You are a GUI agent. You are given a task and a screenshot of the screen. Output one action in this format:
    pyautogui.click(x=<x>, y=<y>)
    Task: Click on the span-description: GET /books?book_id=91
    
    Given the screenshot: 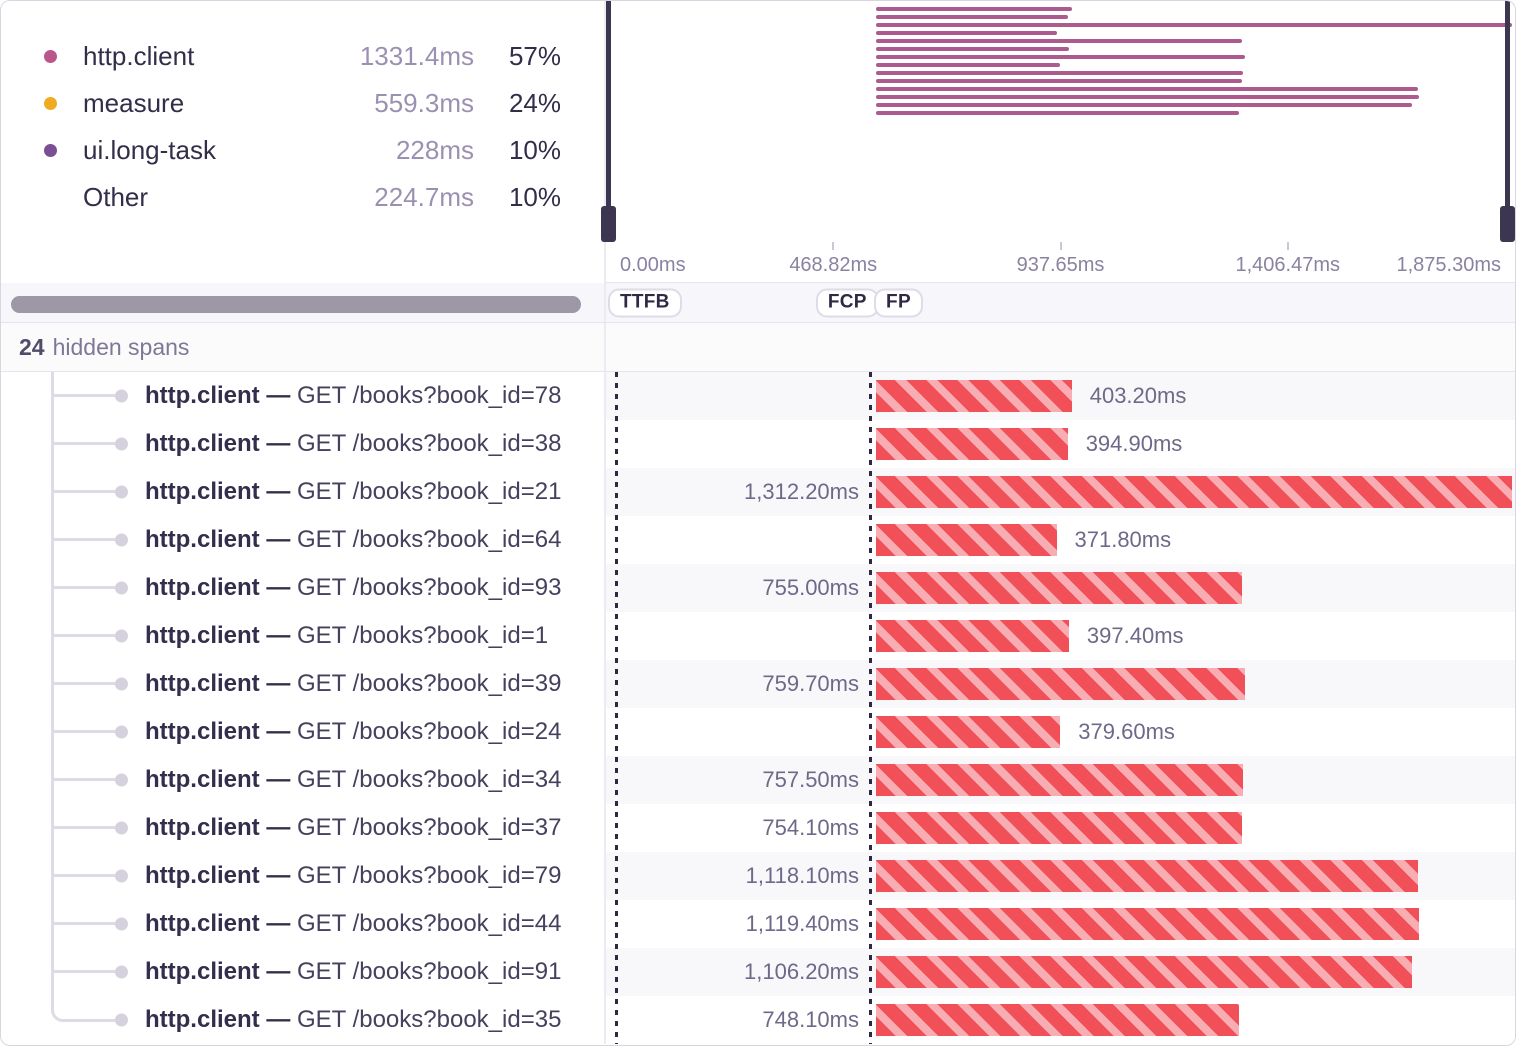 What is the action you would take?
    pyautogui.click(x=429, y=971)
    